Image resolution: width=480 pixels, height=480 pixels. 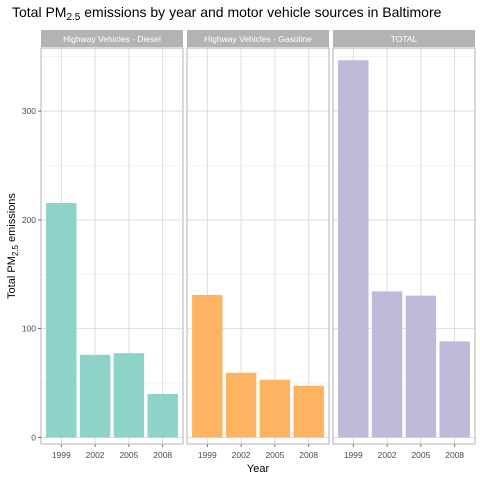 What do you see at coordinates (39, 12) in the screenshot?
I see `title-pre: Total PM` at bounding box center [39, 12].